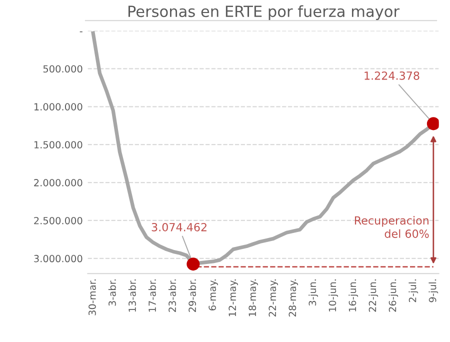 Image resolution: width=450 pixels, height=342 pixels. Describe the element at coordinates (58, 220) in the screenshot. I see `y-tick-label: 2.500.000` at that location.